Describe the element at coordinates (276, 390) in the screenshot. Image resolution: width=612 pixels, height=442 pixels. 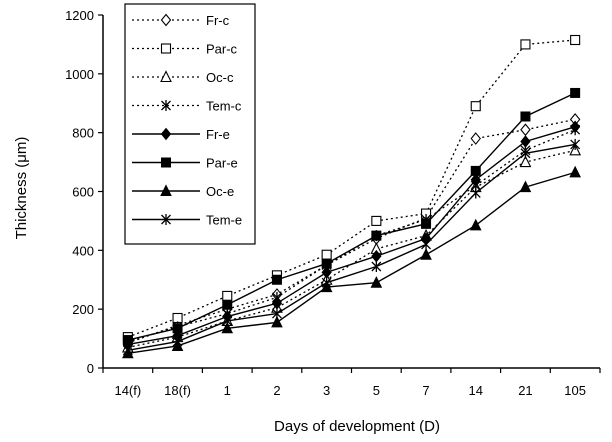
I see `x-tick-label: 2` at that location.